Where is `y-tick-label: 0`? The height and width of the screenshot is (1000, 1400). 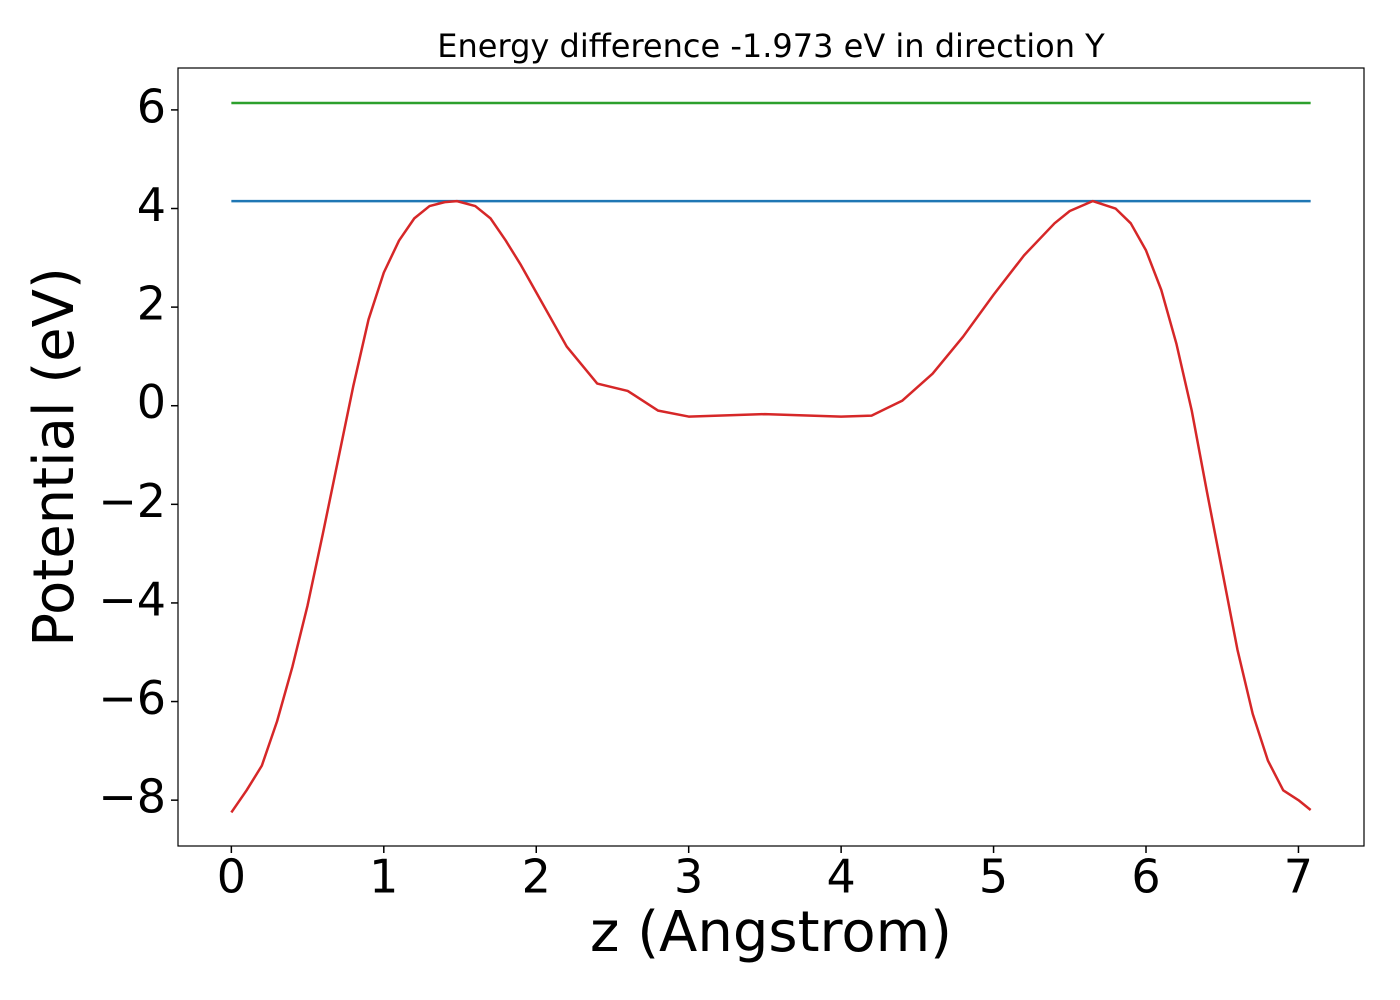 y-tick-label: 0 is located at coordinates (151, 402).